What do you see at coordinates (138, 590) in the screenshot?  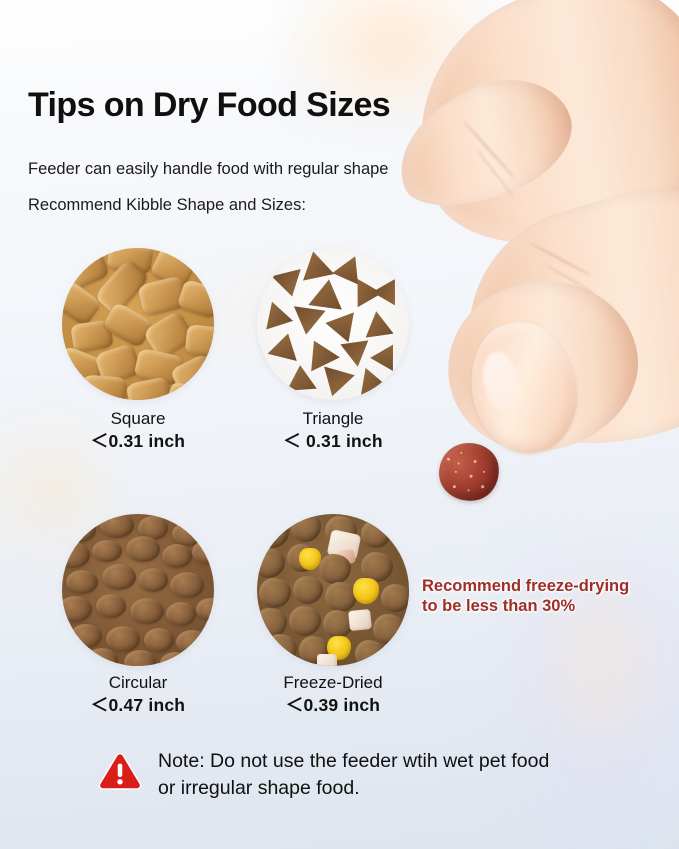 I see `circular-kibble-photo` at bounding box center [138, 590].